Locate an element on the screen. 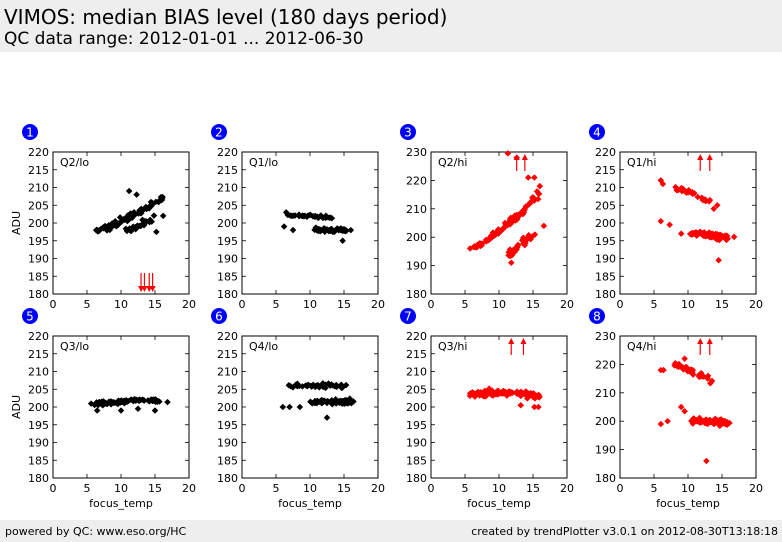 Image resolution: width=782 pixels, height=542 pixels. panel-badge-label: 7 is located at coordinates (408, 317).